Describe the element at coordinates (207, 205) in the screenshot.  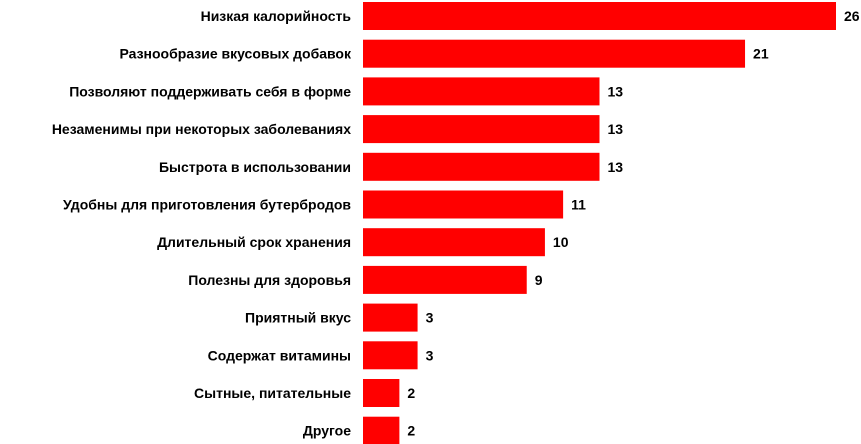
I see `category-label: Удобны для приготовления бутербродов` at that location.